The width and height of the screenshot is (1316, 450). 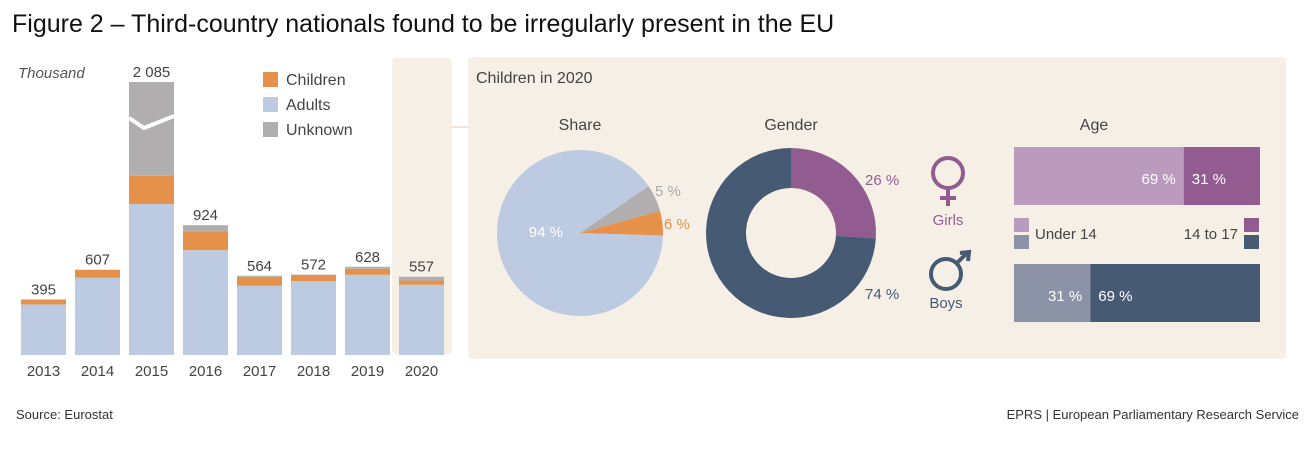 I want to click on share-pie: 94 % 5 % 6 %, so click(x=593, y=232).